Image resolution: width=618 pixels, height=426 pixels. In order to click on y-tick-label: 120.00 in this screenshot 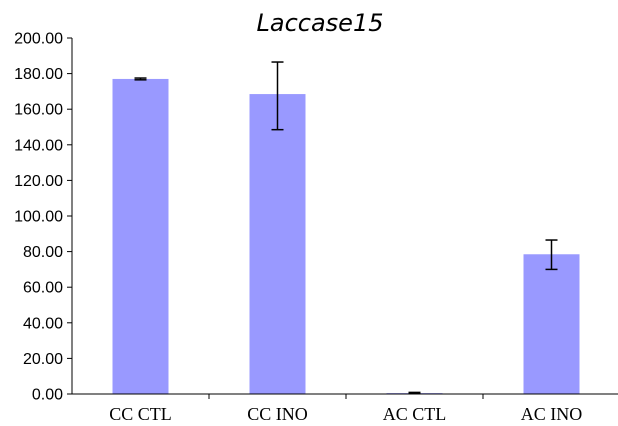, I will do `click(38, 181)`.